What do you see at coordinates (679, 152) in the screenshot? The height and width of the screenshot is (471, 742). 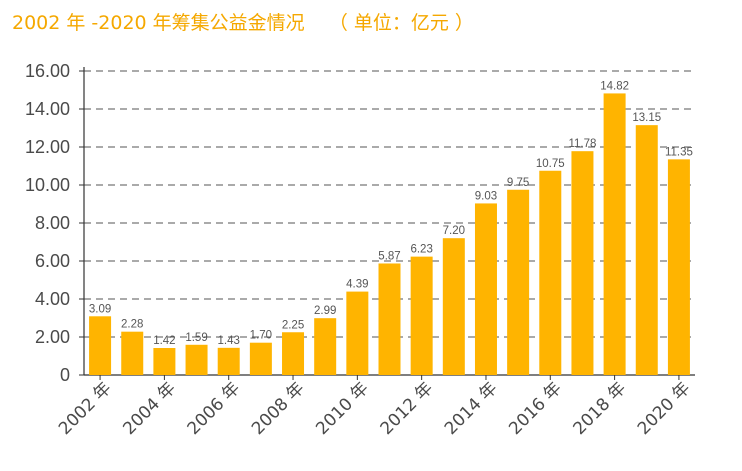 I see `data-label: 11.35` at bounding box center [679, 152].